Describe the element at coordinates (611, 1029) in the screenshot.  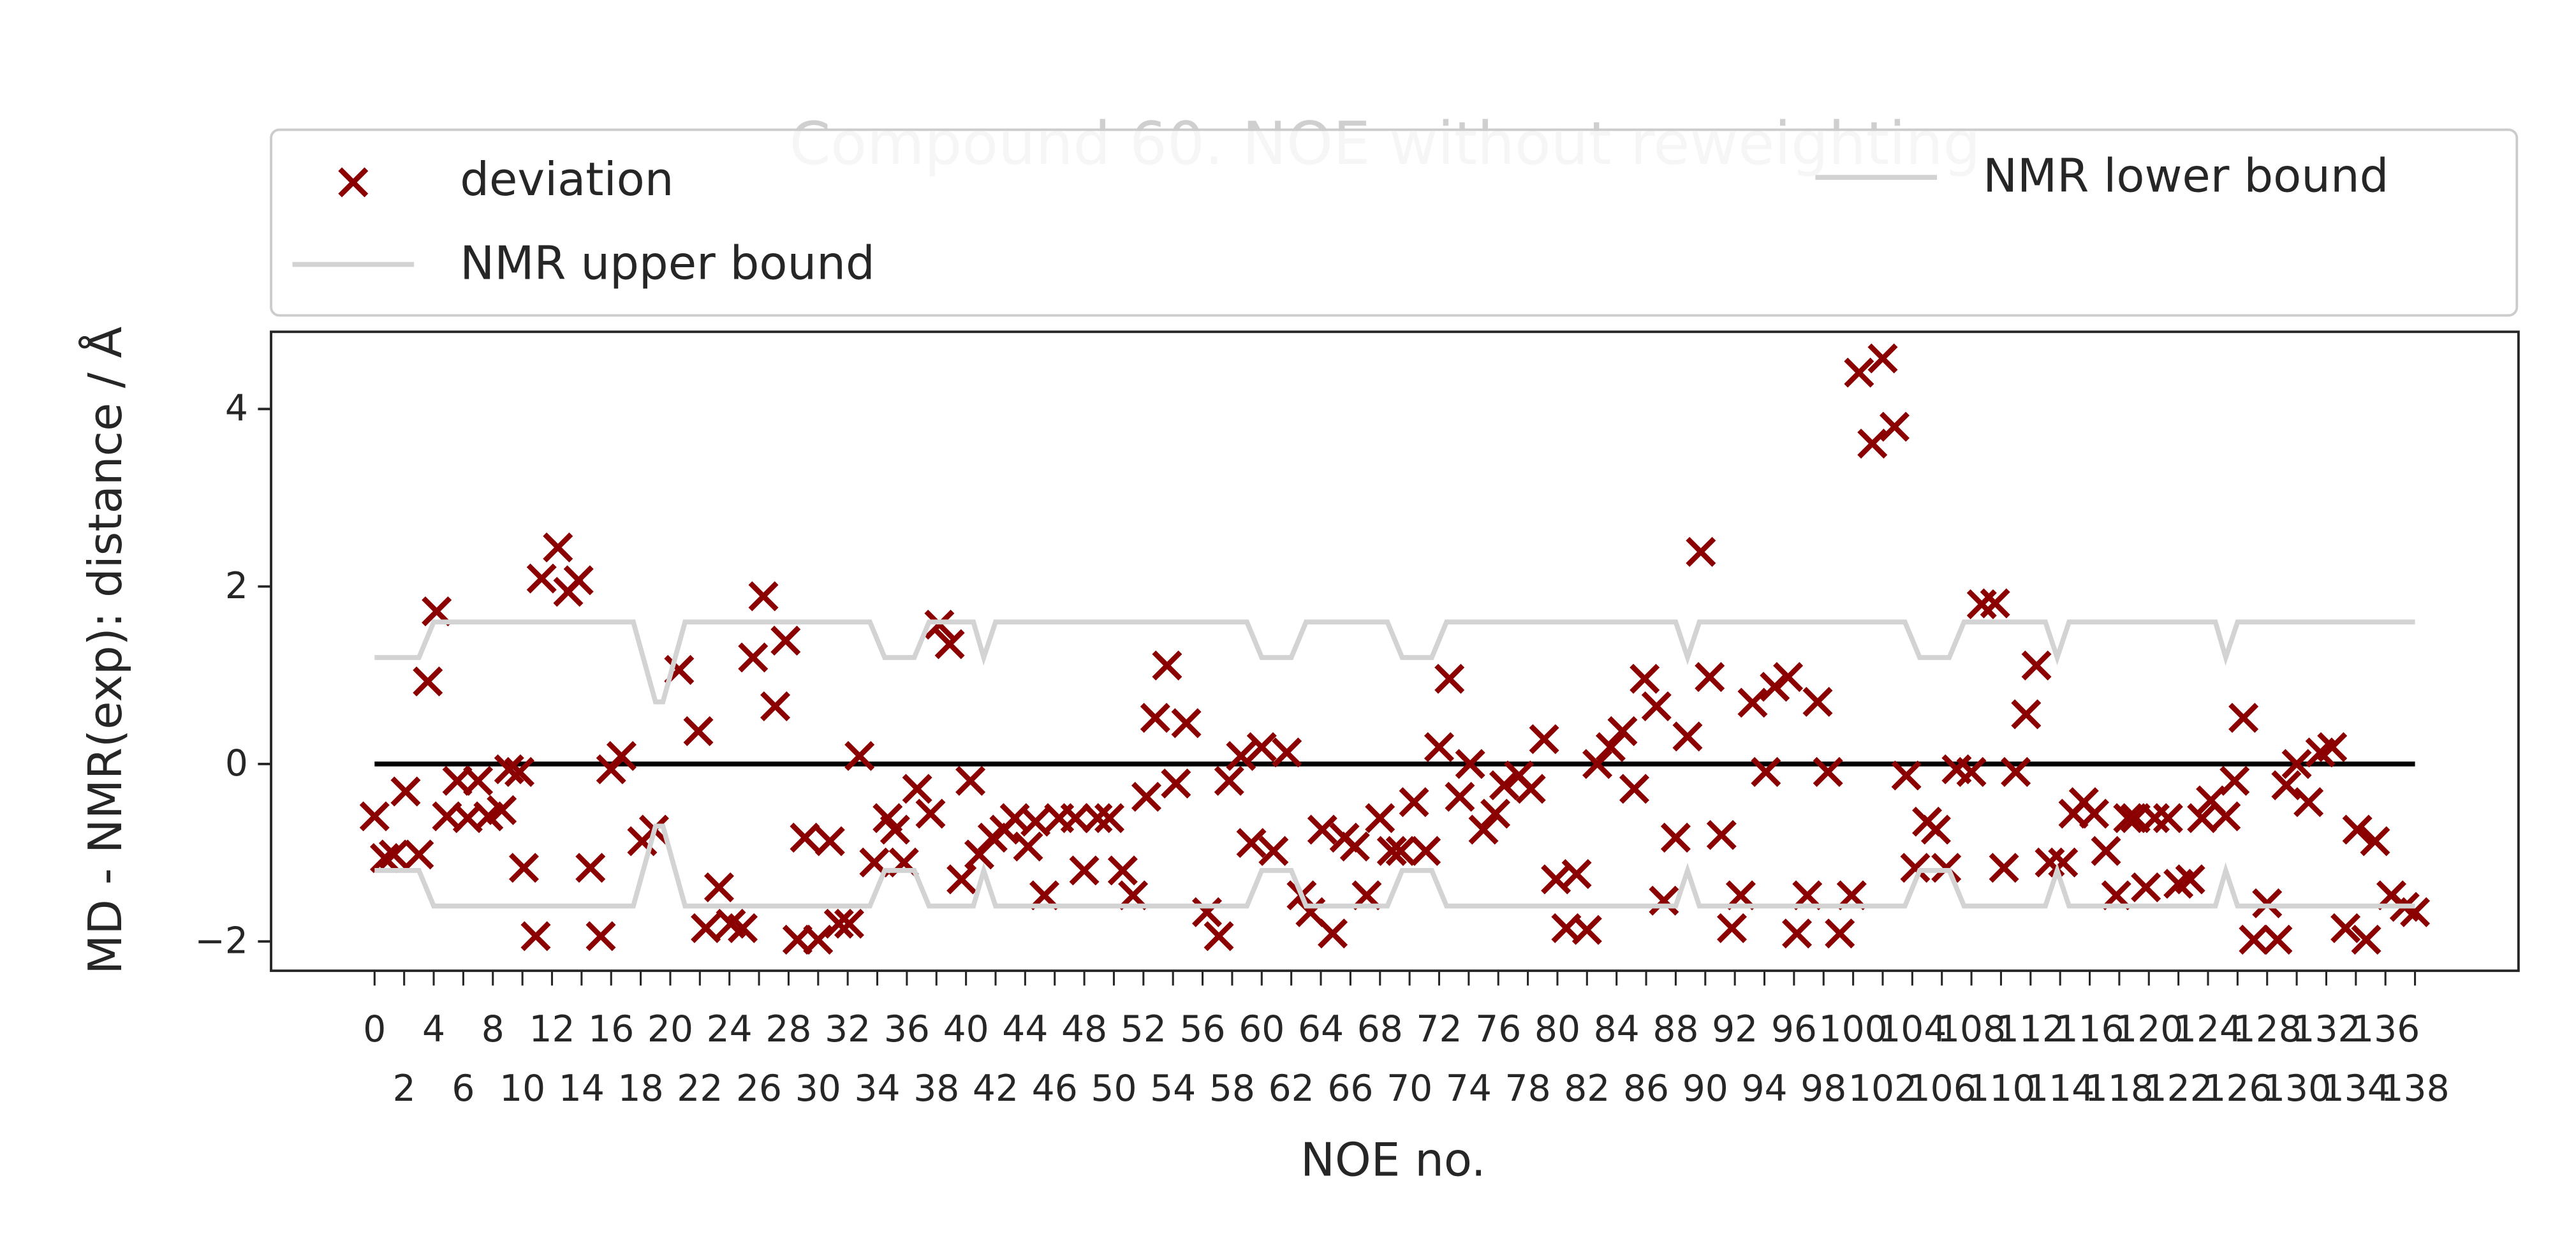
I see `x-tick-label: 16` at that location.